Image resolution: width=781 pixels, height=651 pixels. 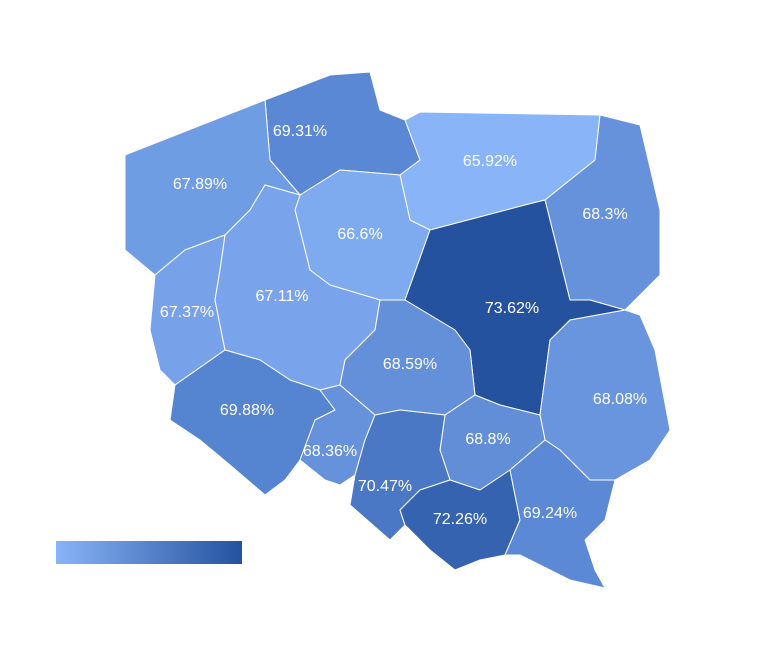 I want to click on region-label: 69.24%, so click(x=550, y=513).